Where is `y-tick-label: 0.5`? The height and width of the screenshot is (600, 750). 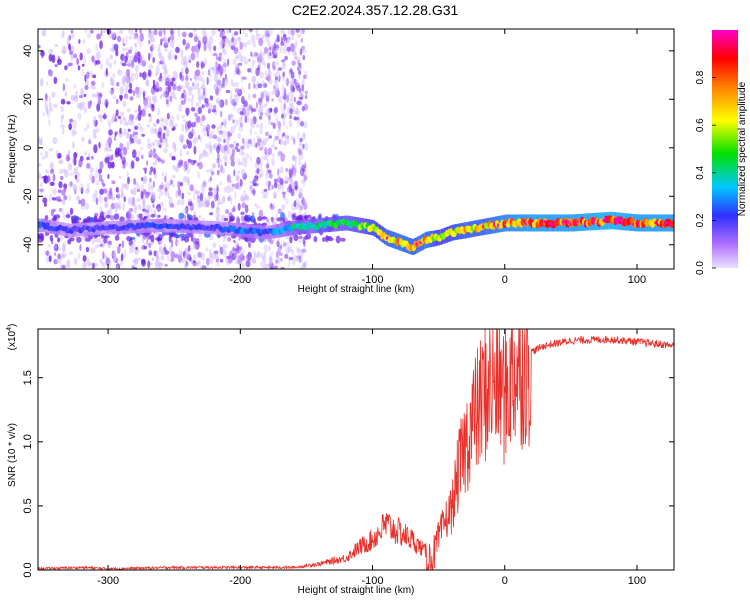 y-tick-label: 0.5 is located at coordinates (28, 505).